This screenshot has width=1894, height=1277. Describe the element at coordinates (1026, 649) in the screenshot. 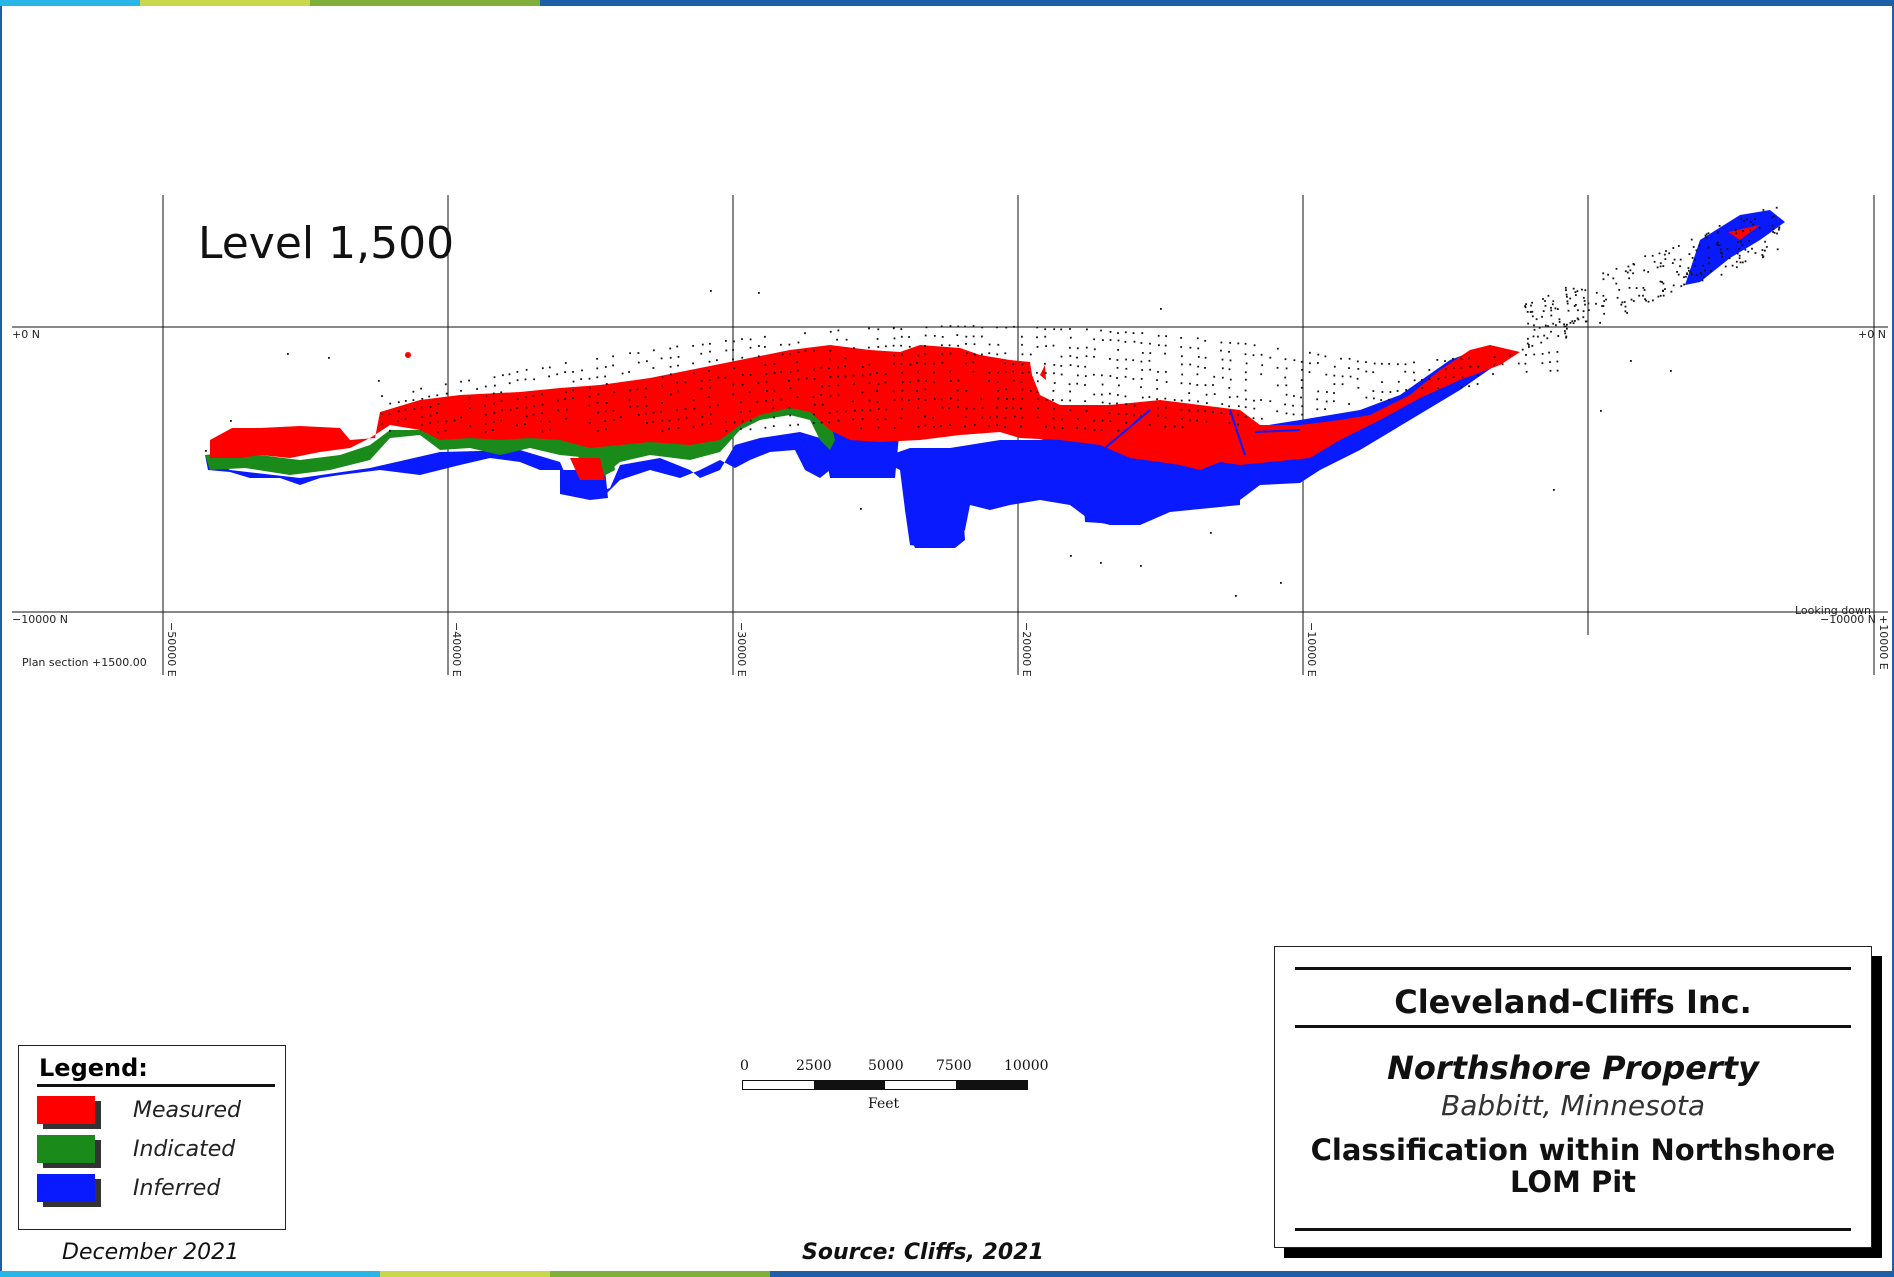

I see `east-label-4: −20000 E` at that location.